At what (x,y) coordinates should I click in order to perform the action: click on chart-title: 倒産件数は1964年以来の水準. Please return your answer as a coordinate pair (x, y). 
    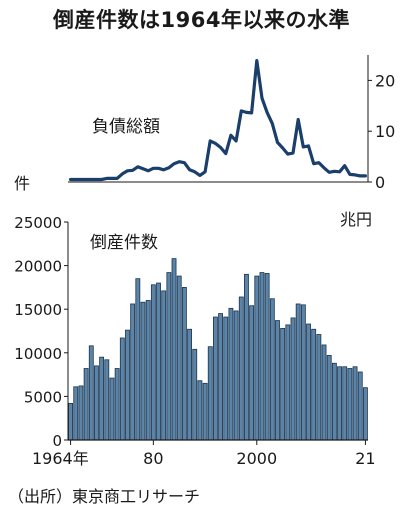
    Looking at the image, I should click on (201, 20).